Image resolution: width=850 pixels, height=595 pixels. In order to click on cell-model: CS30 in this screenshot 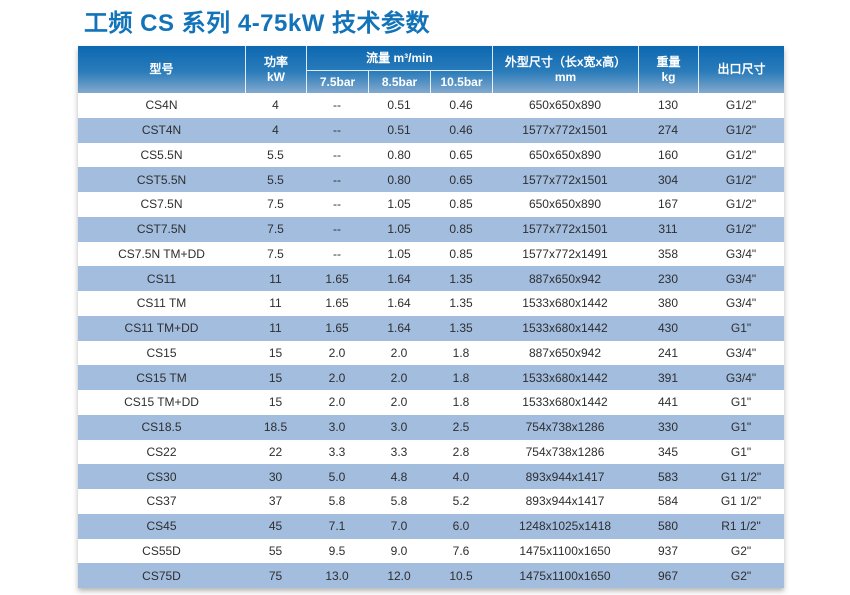, I will do `click(161, 476)`.